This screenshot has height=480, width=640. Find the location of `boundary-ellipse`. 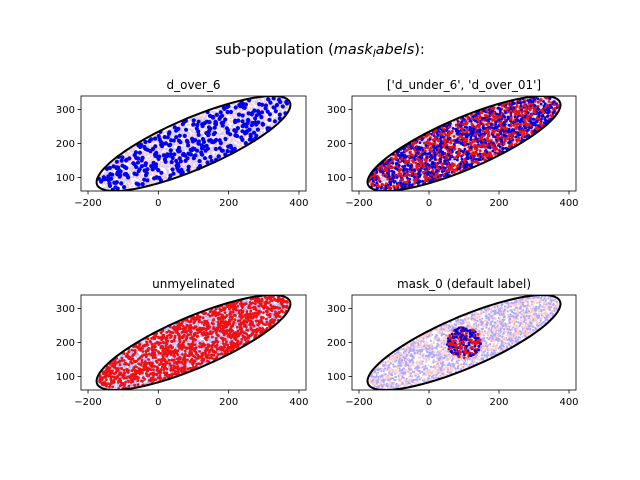

boundary-ellipse is located at coordinates (193, 143).